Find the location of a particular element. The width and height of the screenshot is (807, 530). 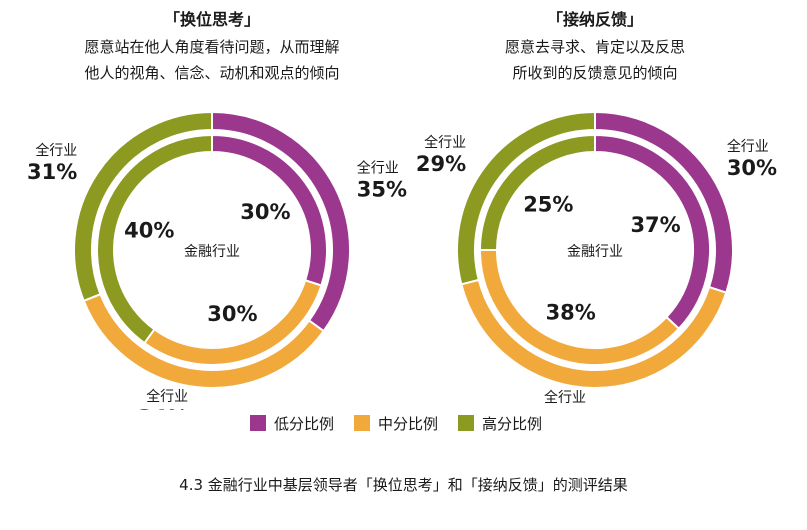

legend-swatch-high is located at coordinates (466, 423).